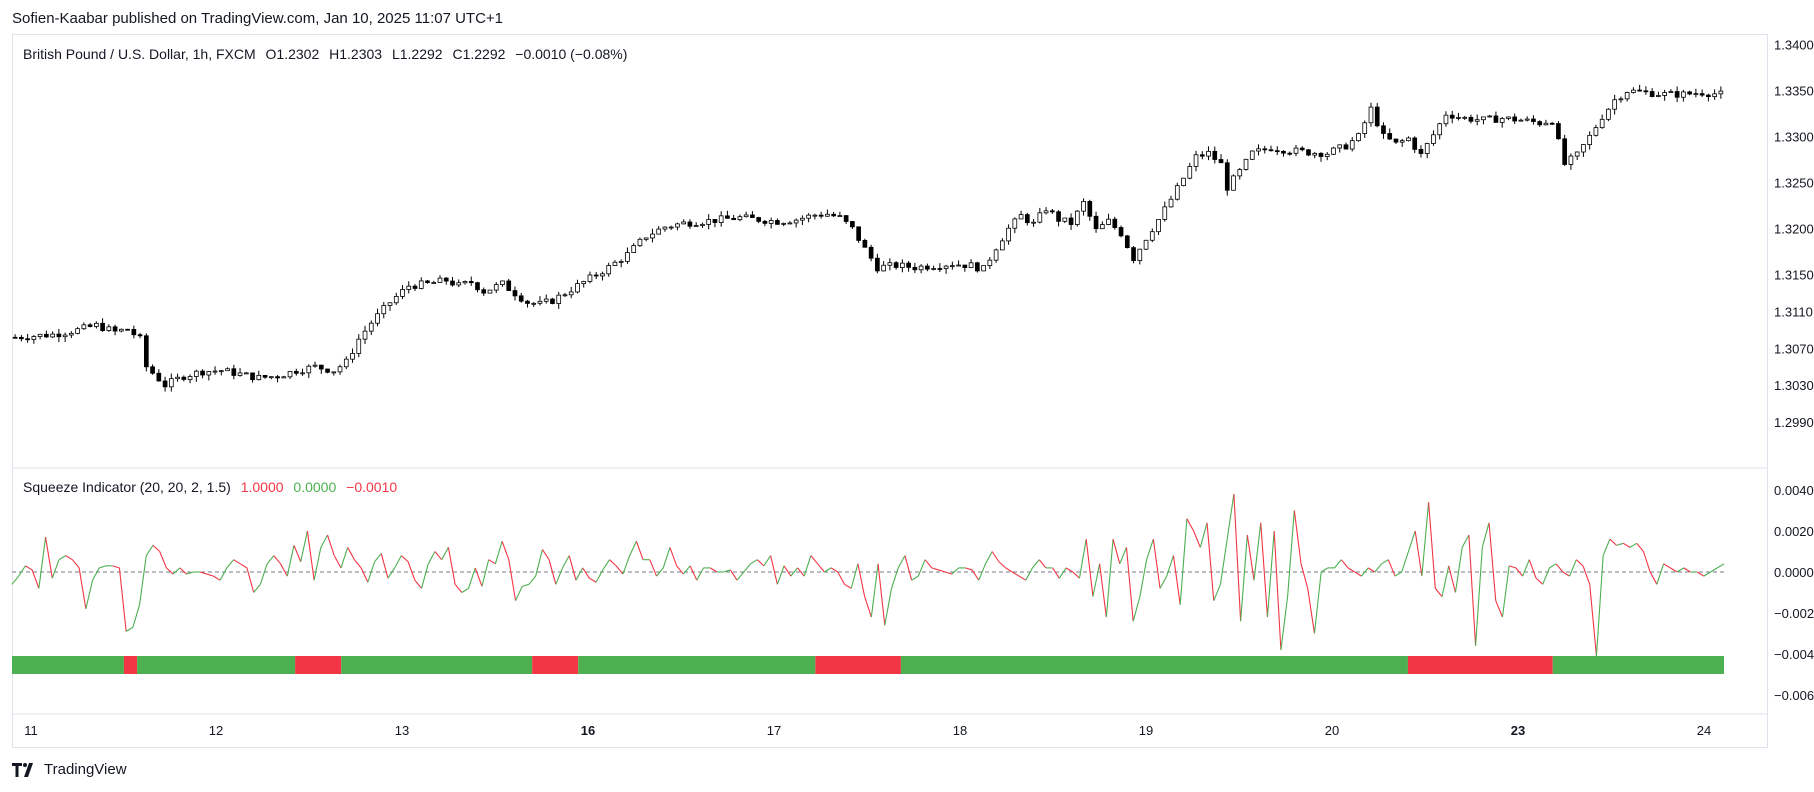 The height and width of the screenshot is (792, 1814). What do you see at coordinates (1794, 385) in the screenshot?
I see `price-tick-label: 1.3030` at bounding box center [1794, 385].